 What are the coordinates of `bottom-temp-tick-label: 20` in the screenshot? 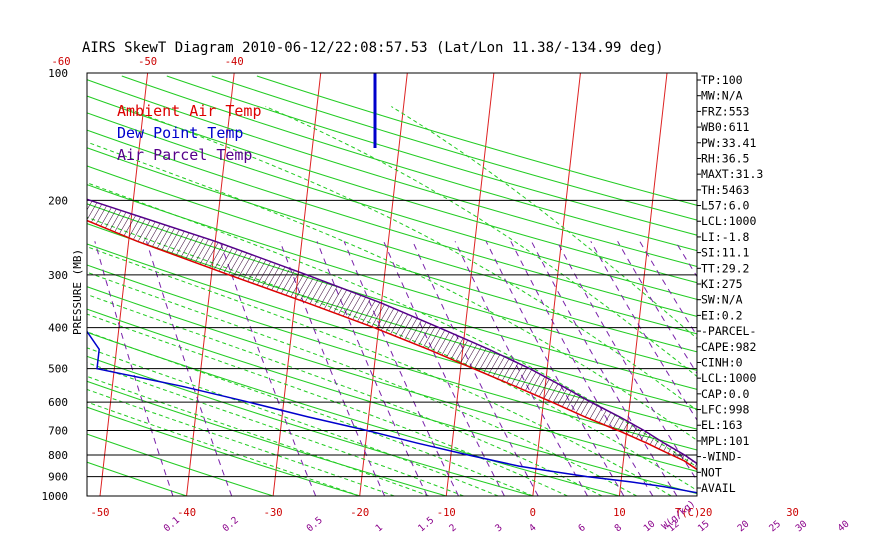 It's located at (706, 513).